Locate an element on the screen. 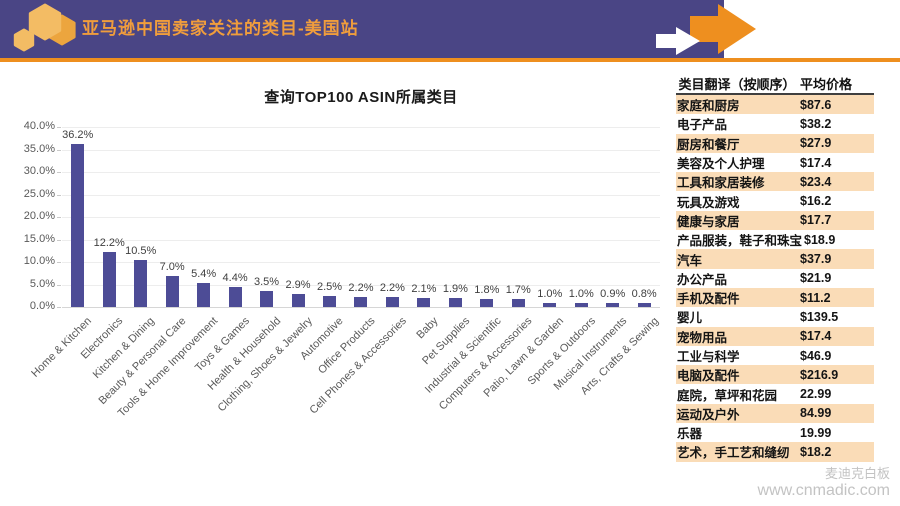  logo-hexagons-icon is located at coordinates (44, 27).